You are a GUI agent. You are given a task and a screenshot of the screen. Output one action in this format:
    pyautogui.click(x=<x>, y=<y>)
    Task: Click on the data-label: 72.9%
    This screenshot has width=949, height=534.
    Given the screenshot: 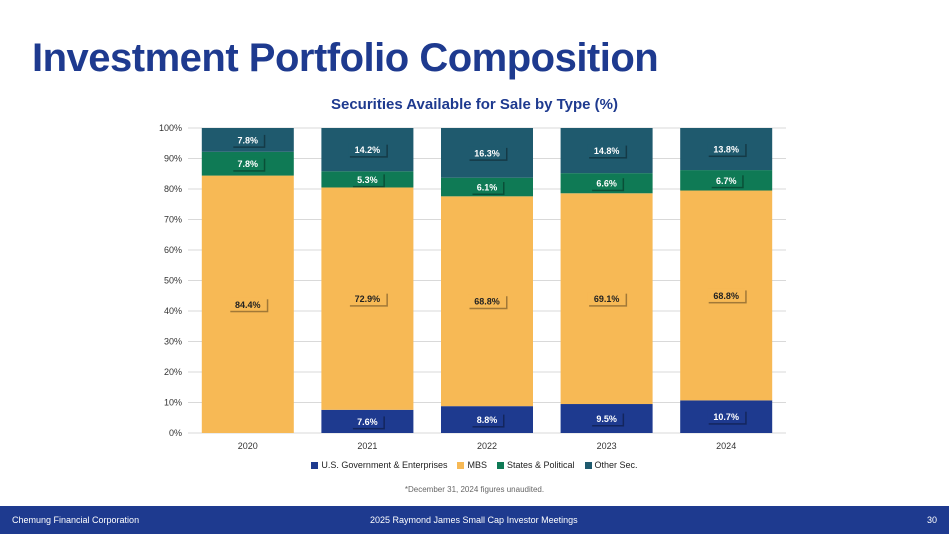 What is the action you would take?
    pyautogui.click(x=368, y=299)
    